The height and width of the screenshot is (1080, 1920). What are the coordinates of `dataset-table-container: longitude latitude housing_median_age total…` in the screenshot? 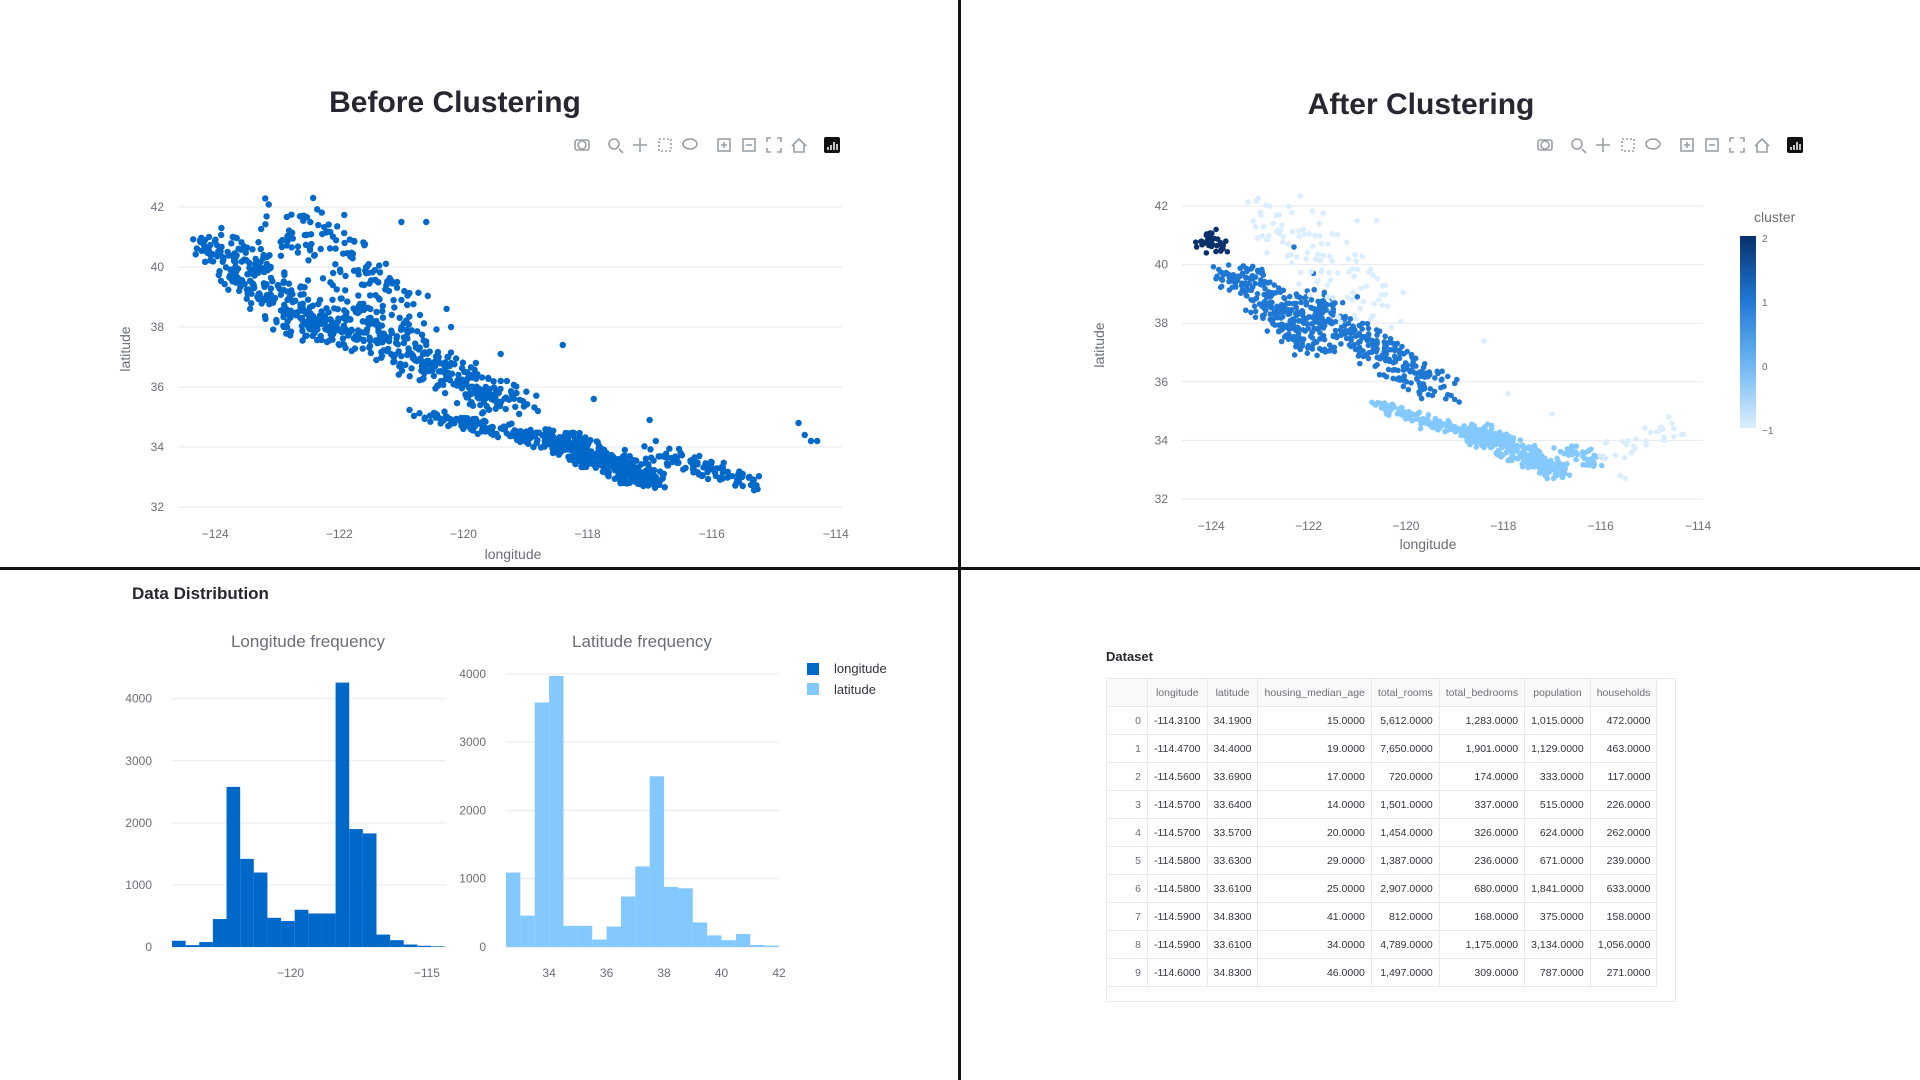 It's located at (1391, 840).